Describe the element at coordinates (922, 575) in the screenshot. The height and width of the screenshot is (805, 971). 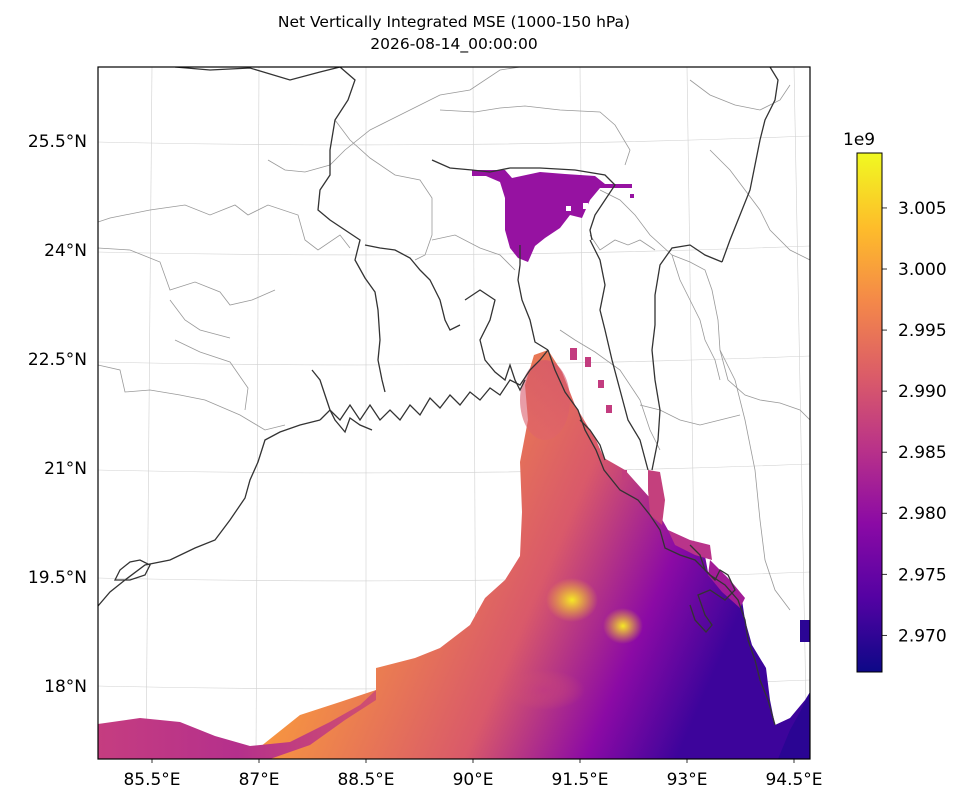
I see `colorbar-tick-label: 2.975` at that location.